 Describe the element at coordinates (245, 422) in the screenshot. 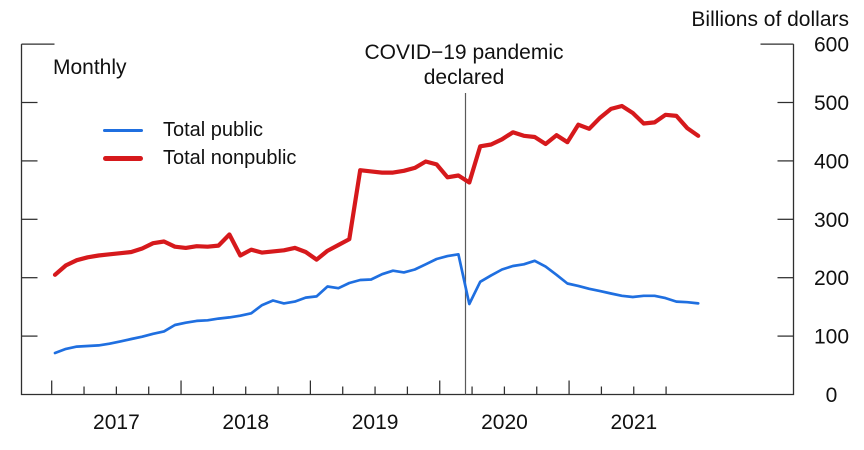

I see `x-tick-label: 2018` at that location.